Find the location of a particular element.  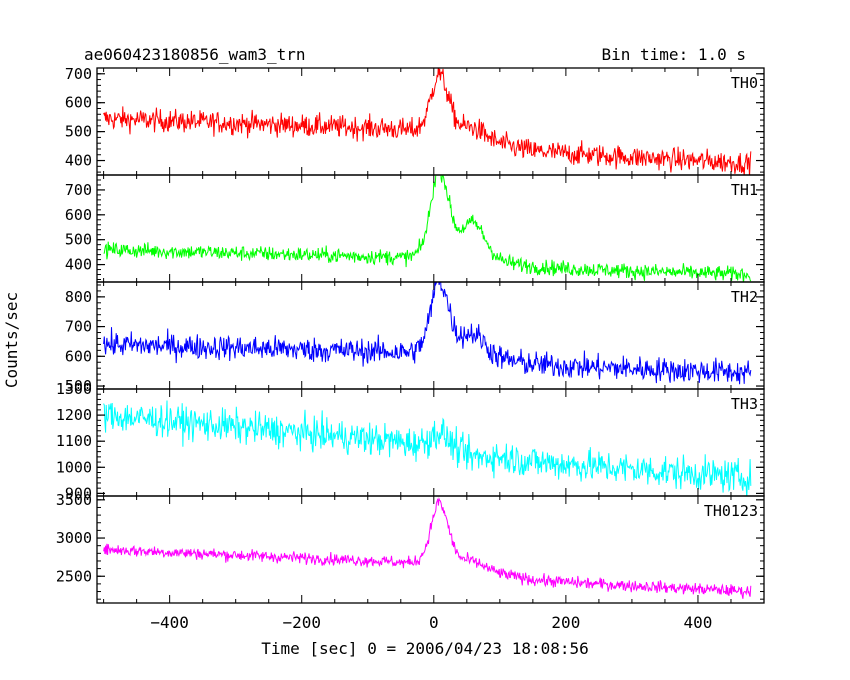

chart-title: ae060423180856_wam3_trn is located at coordinates (195, 54).